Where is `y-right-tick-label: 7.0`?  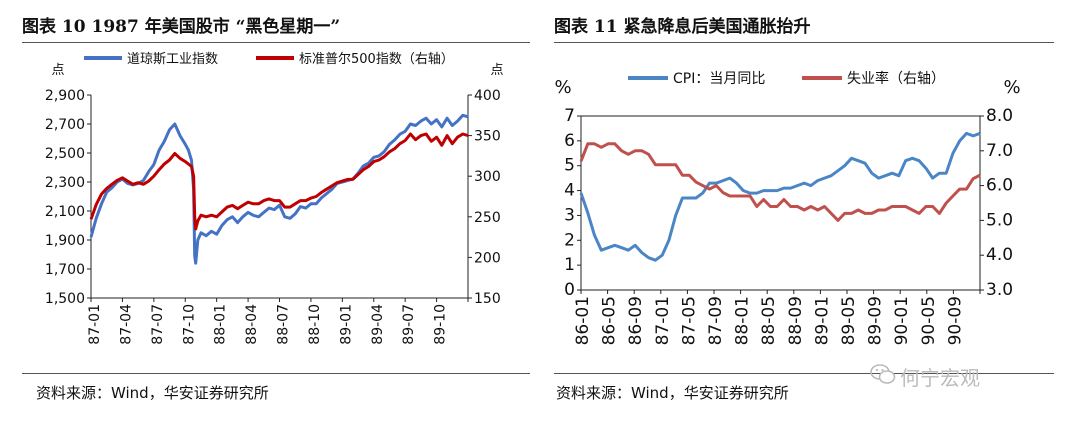 y-right-tick-label: 7.0 is located at coordinates (999, 151).